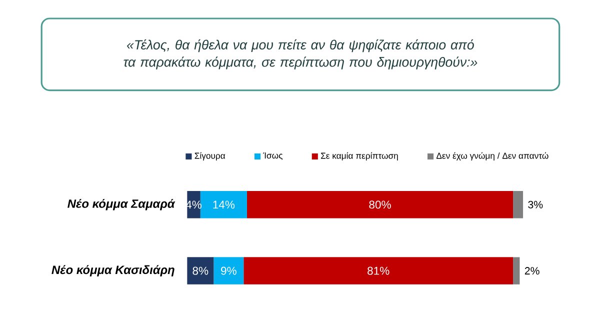 The width and height of the screenshot is (600, 334). What do you see at coordinates (492, 156) in the screenshot?
I see `legend-label: Δεν έχω γνώμη / Δεν απαντώ` at bounding box center [492, 156].